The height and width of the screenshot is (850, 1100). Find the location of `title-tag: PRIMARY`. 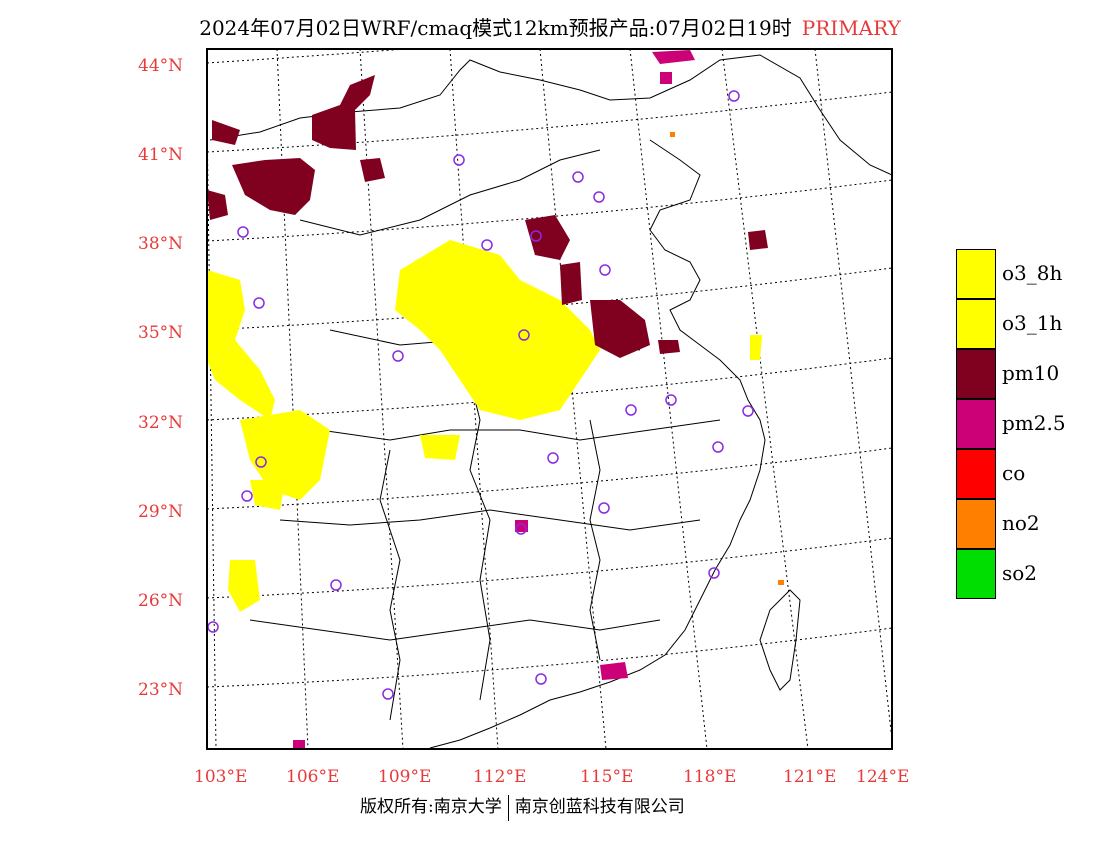

title-tag: PRIMARY is located at coordinates (851, 28).